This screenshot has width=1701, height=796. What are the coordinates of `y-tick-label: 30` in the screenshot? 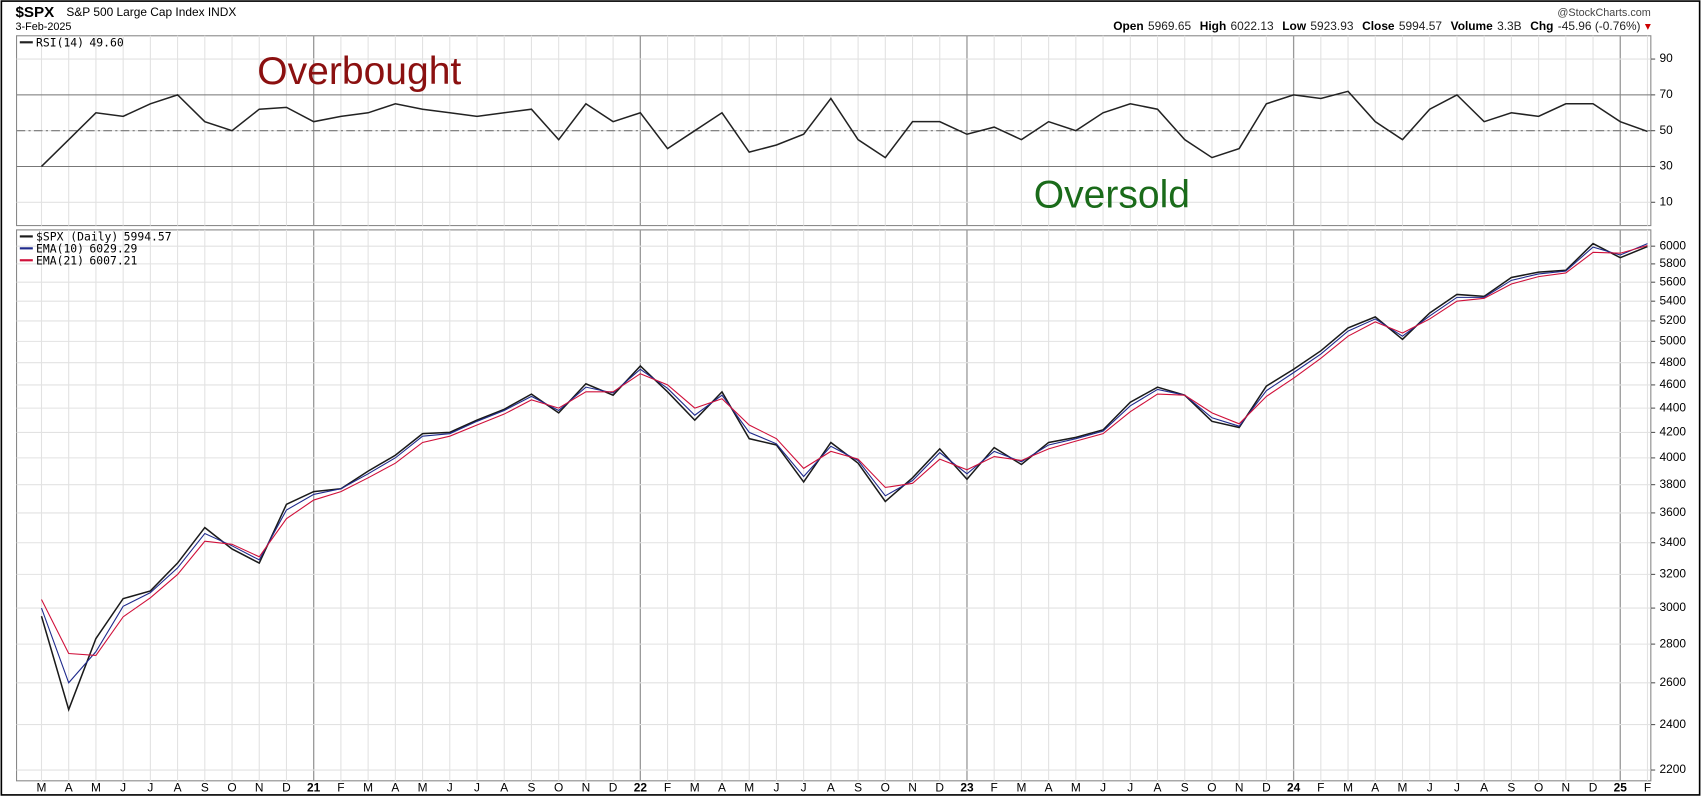 It's located at (1667, 166).